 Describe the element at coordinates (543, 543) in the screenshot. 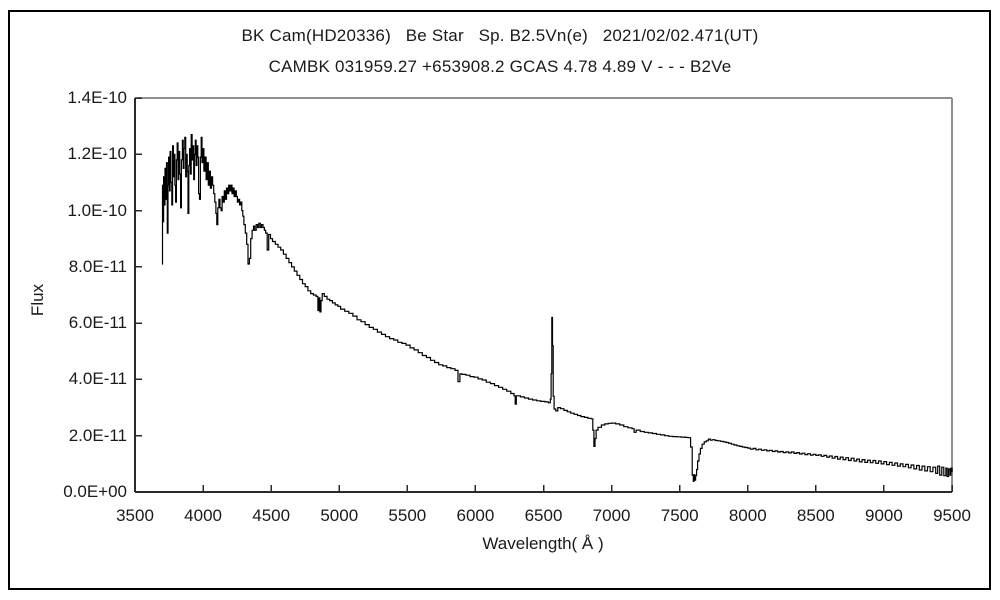

I see `x-axis-title: Wavelength( Å )` at that location.